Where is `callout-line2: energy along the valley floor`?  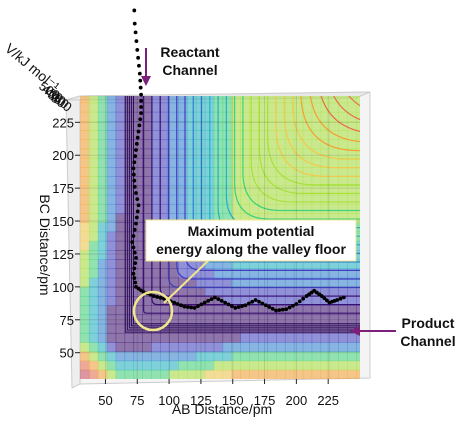 callout-line2: energy along the valley floor is located at coordinates (251, 249).